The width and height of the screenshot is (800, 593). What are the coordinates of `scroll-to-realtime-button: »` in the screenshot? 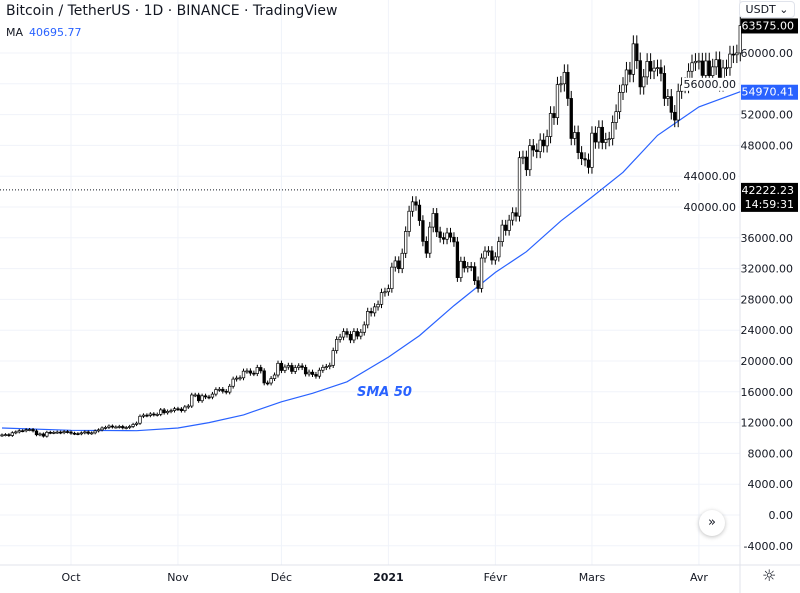 It's located at (712, 523).